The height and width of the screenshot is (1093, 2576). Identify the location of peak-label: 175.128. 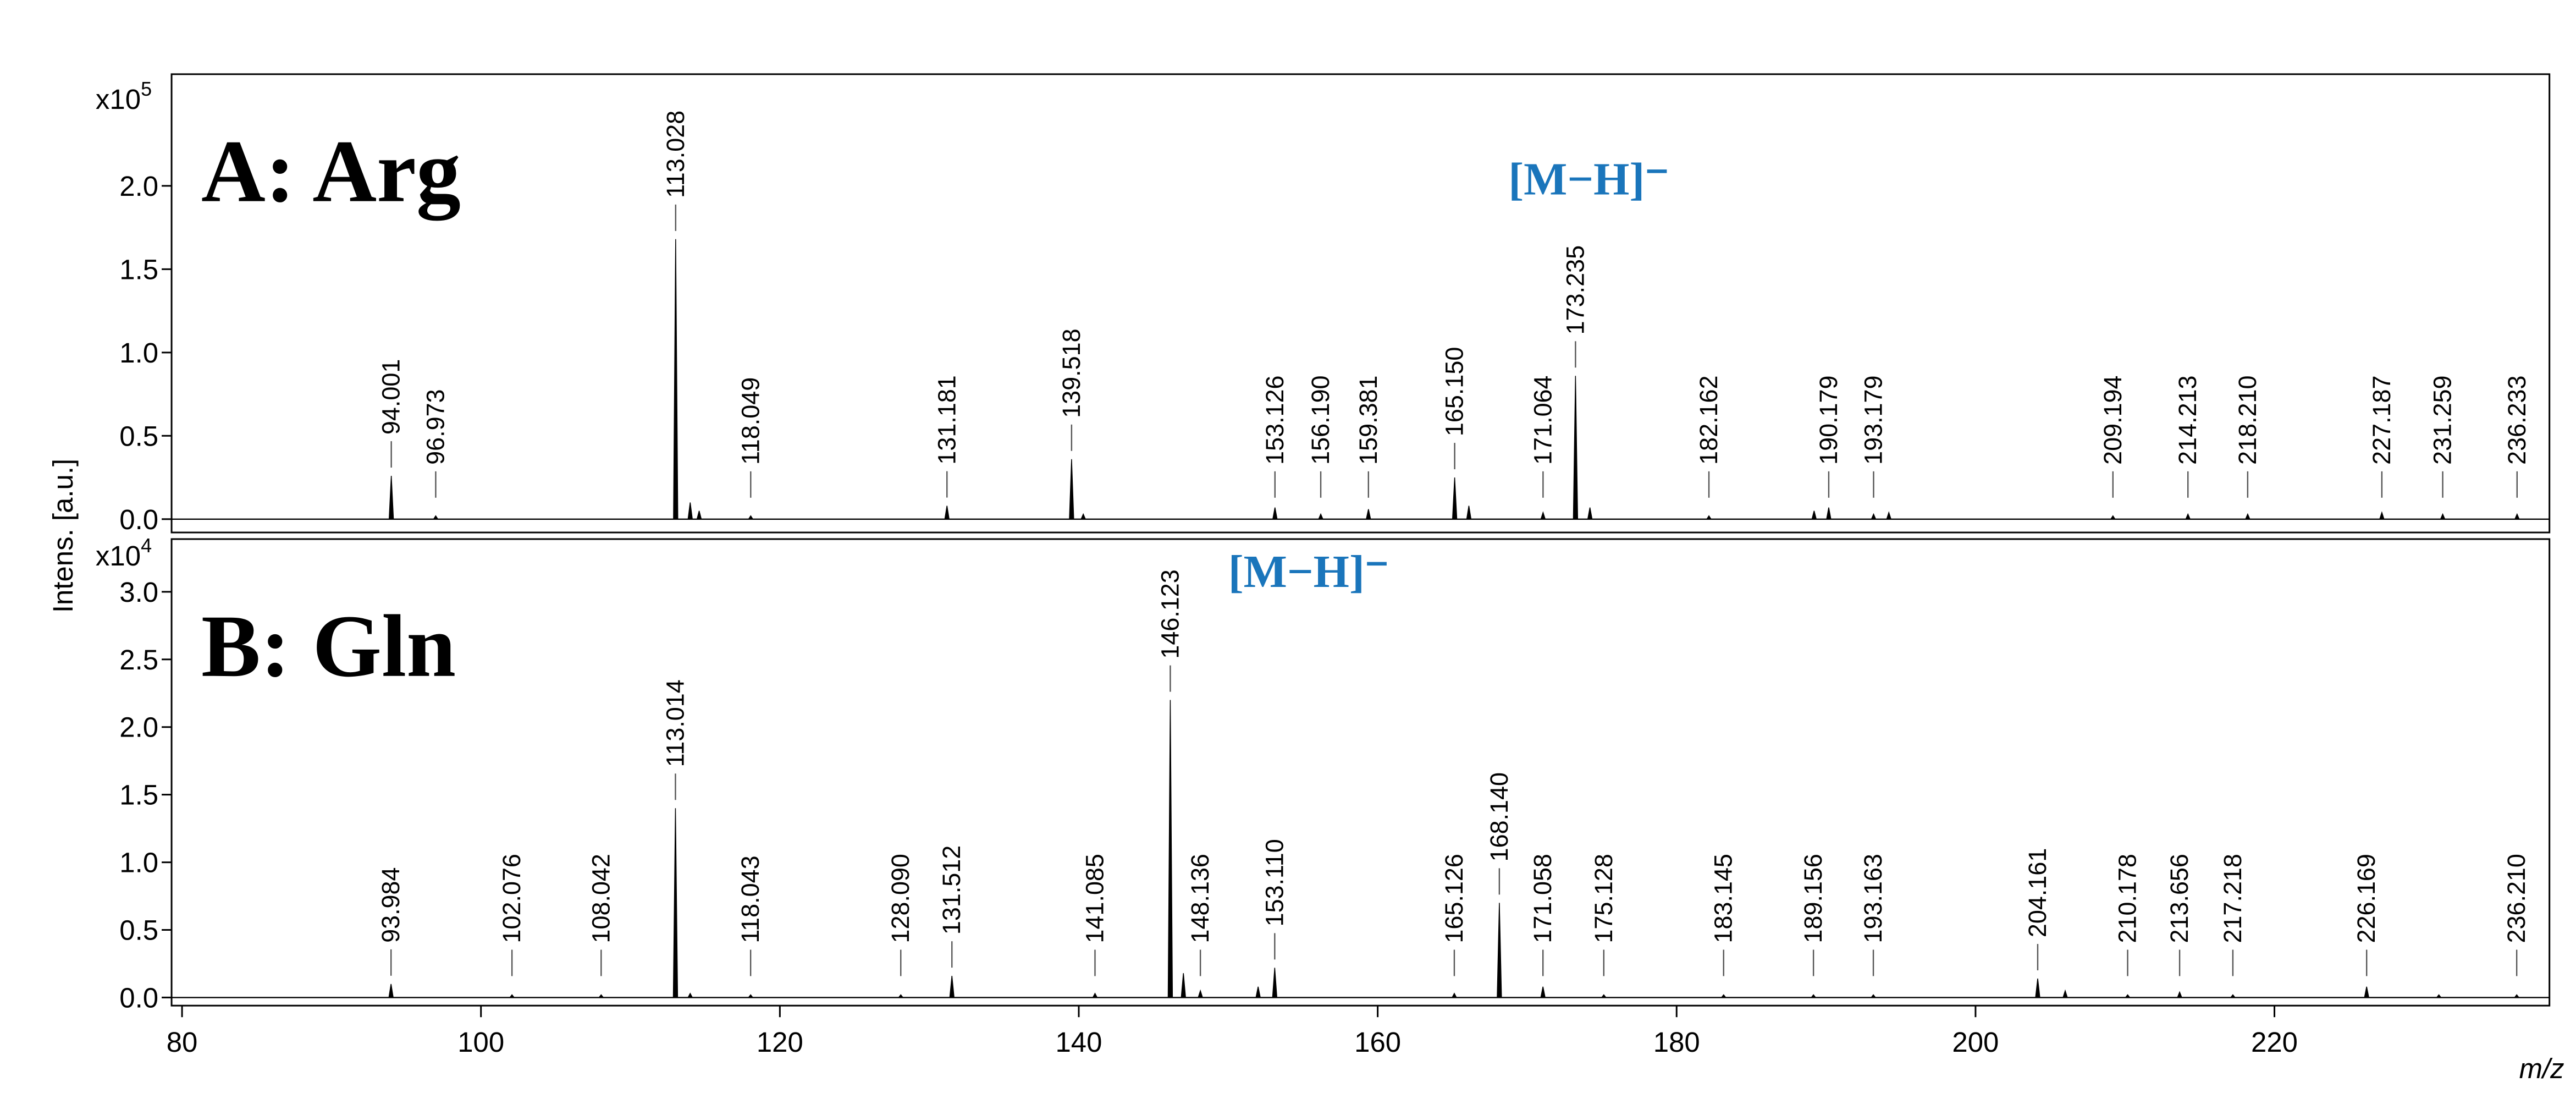
(1604, 898).